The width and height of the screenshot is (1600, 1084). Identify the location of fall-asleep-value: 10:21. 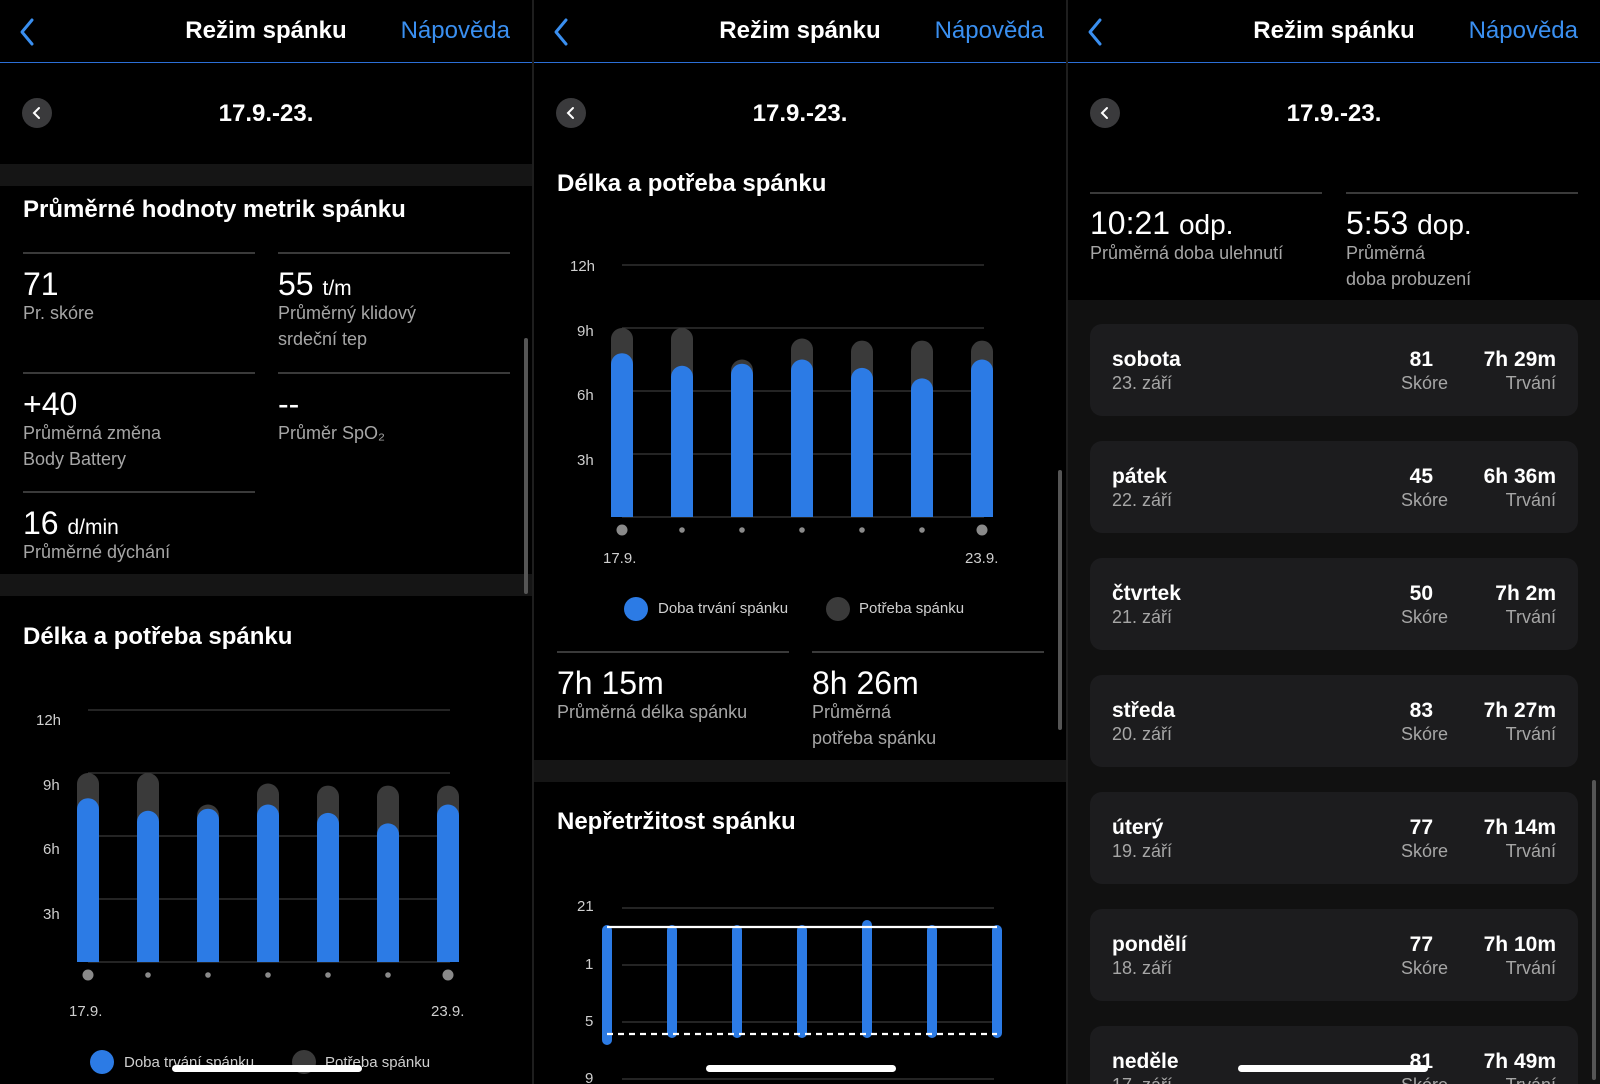
(1130, 223).